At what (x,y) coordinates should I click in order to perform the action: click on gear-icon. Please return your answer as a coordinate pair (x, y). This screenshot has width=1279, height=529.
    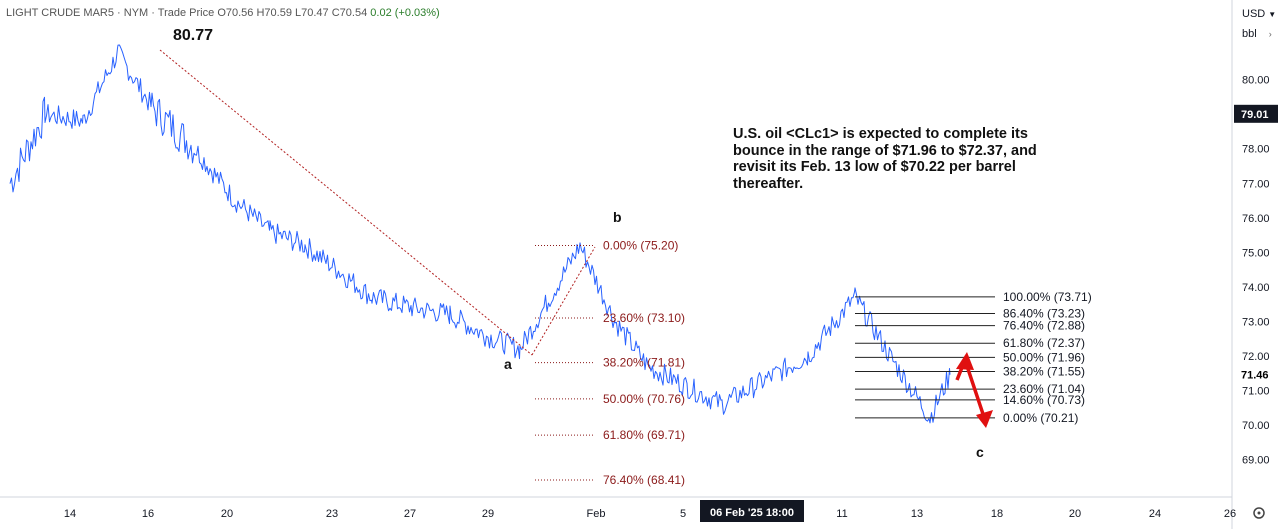
    Looking at the image, I should click on (1259, 513).